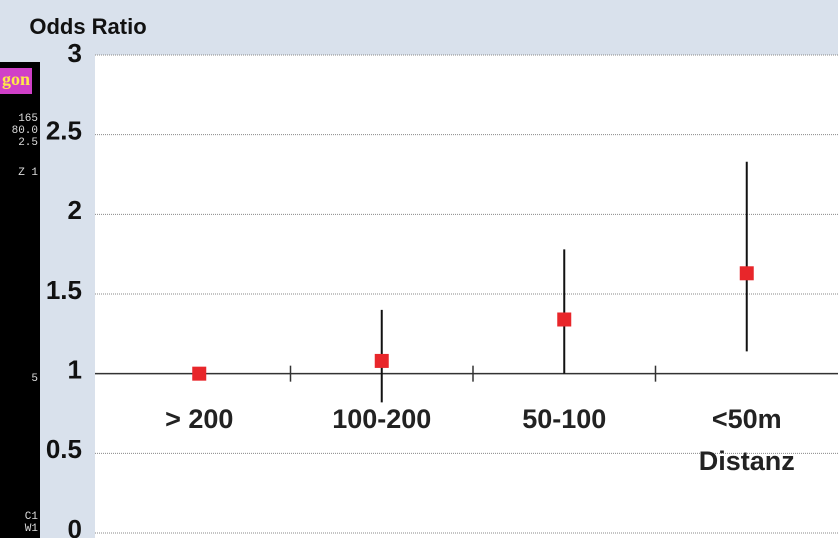 Image resolution: width=838 pixels, height=538 pixels. I want to click on sidebar-text: Z 1, so click(28, 173).